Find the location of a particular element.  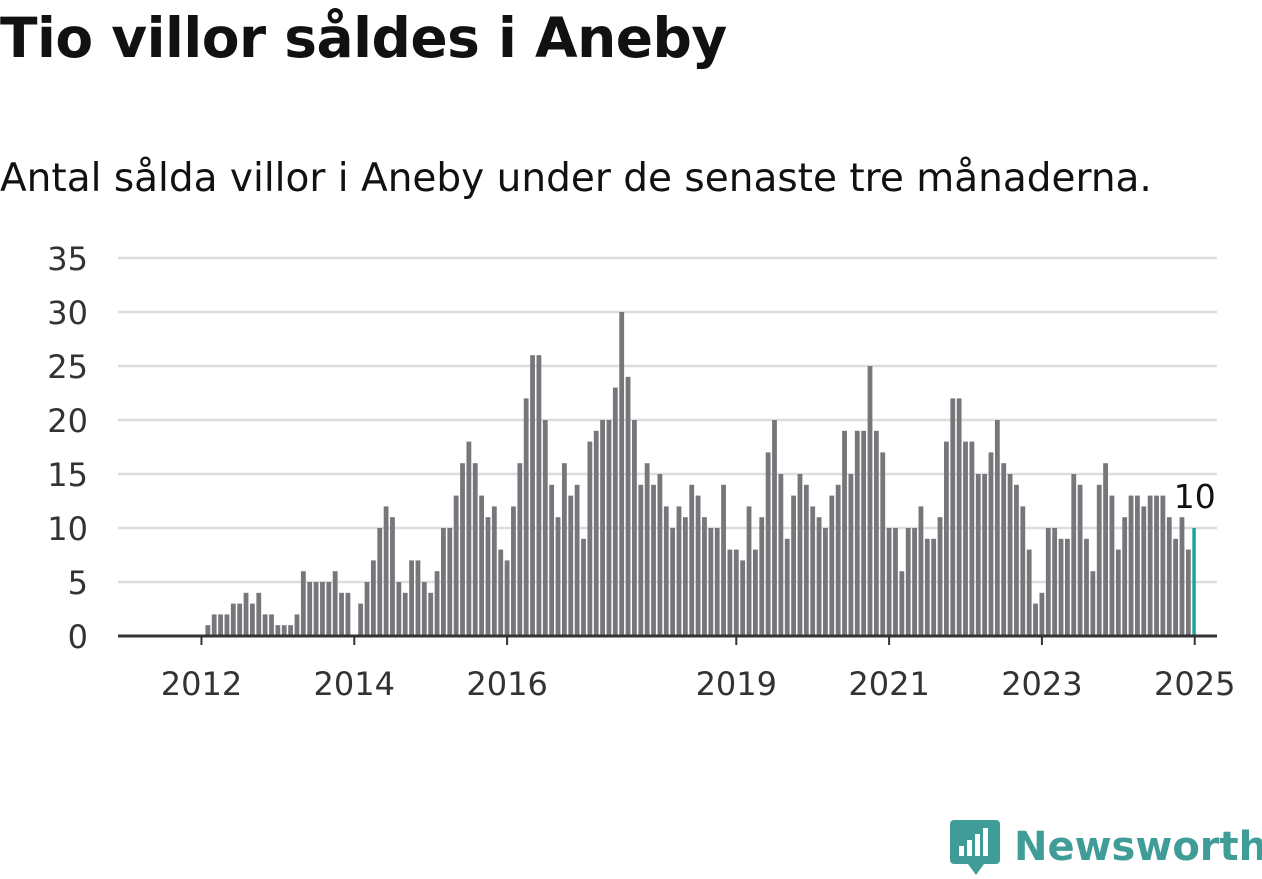

bar-highlight is located at coordinates (1194, 582).